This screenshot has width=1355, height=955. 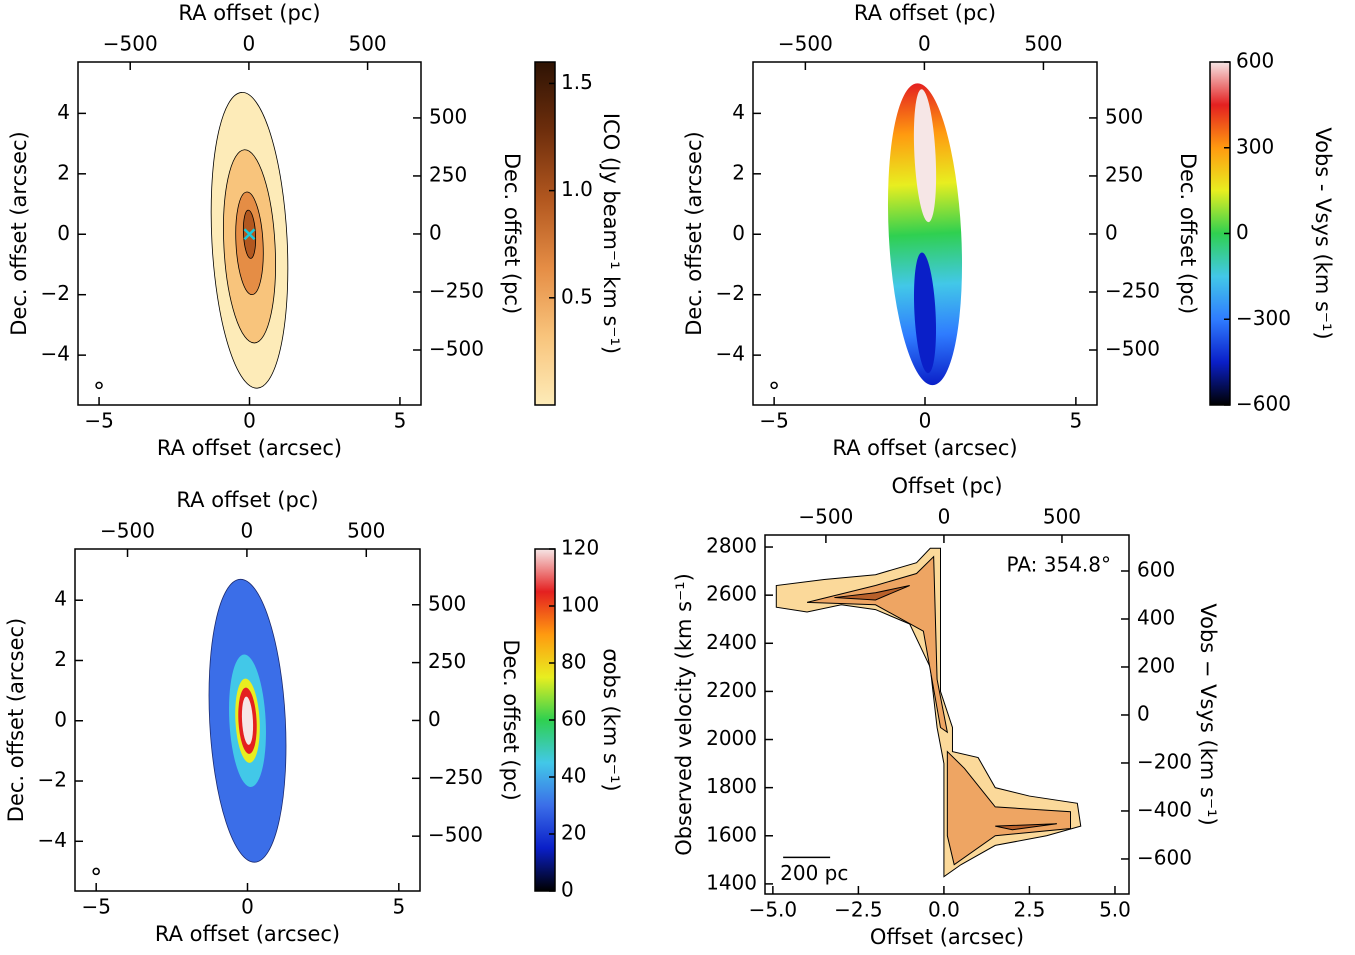 I want to click on tick-label: 600, so click(x=1156, y=569).